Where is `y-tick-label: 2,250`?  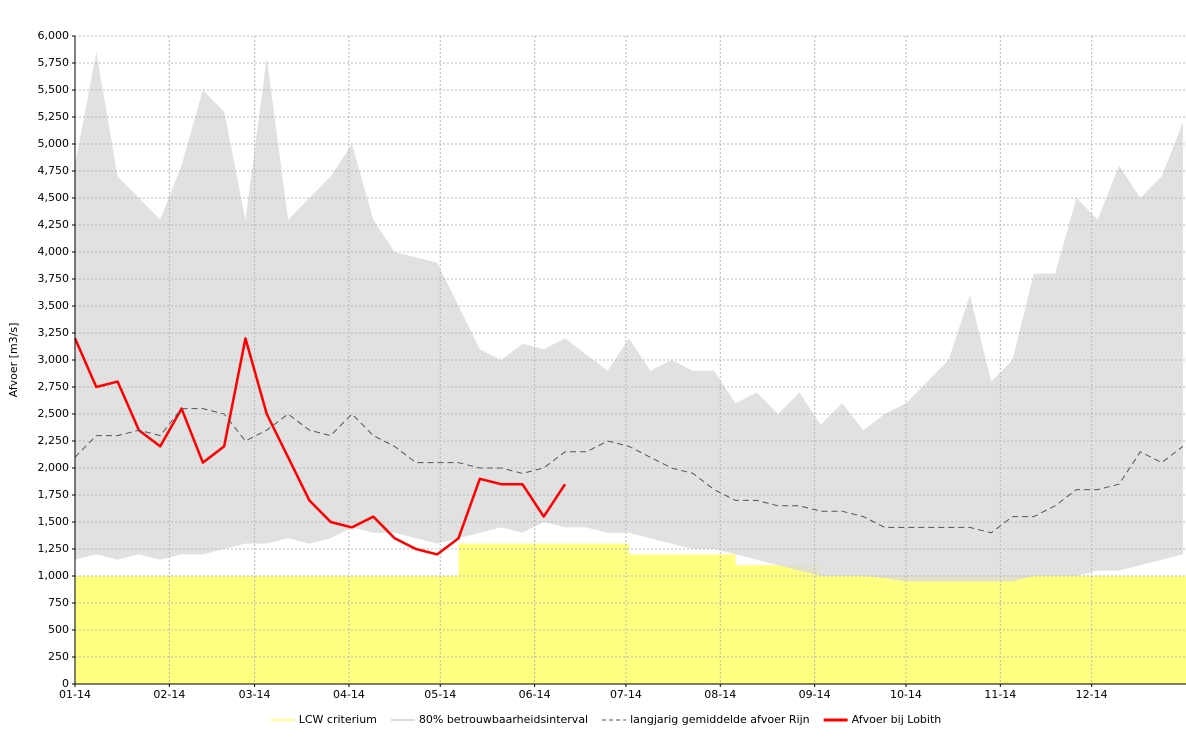 y-tick-label: 2,250 is located at coordinates (54, 440).